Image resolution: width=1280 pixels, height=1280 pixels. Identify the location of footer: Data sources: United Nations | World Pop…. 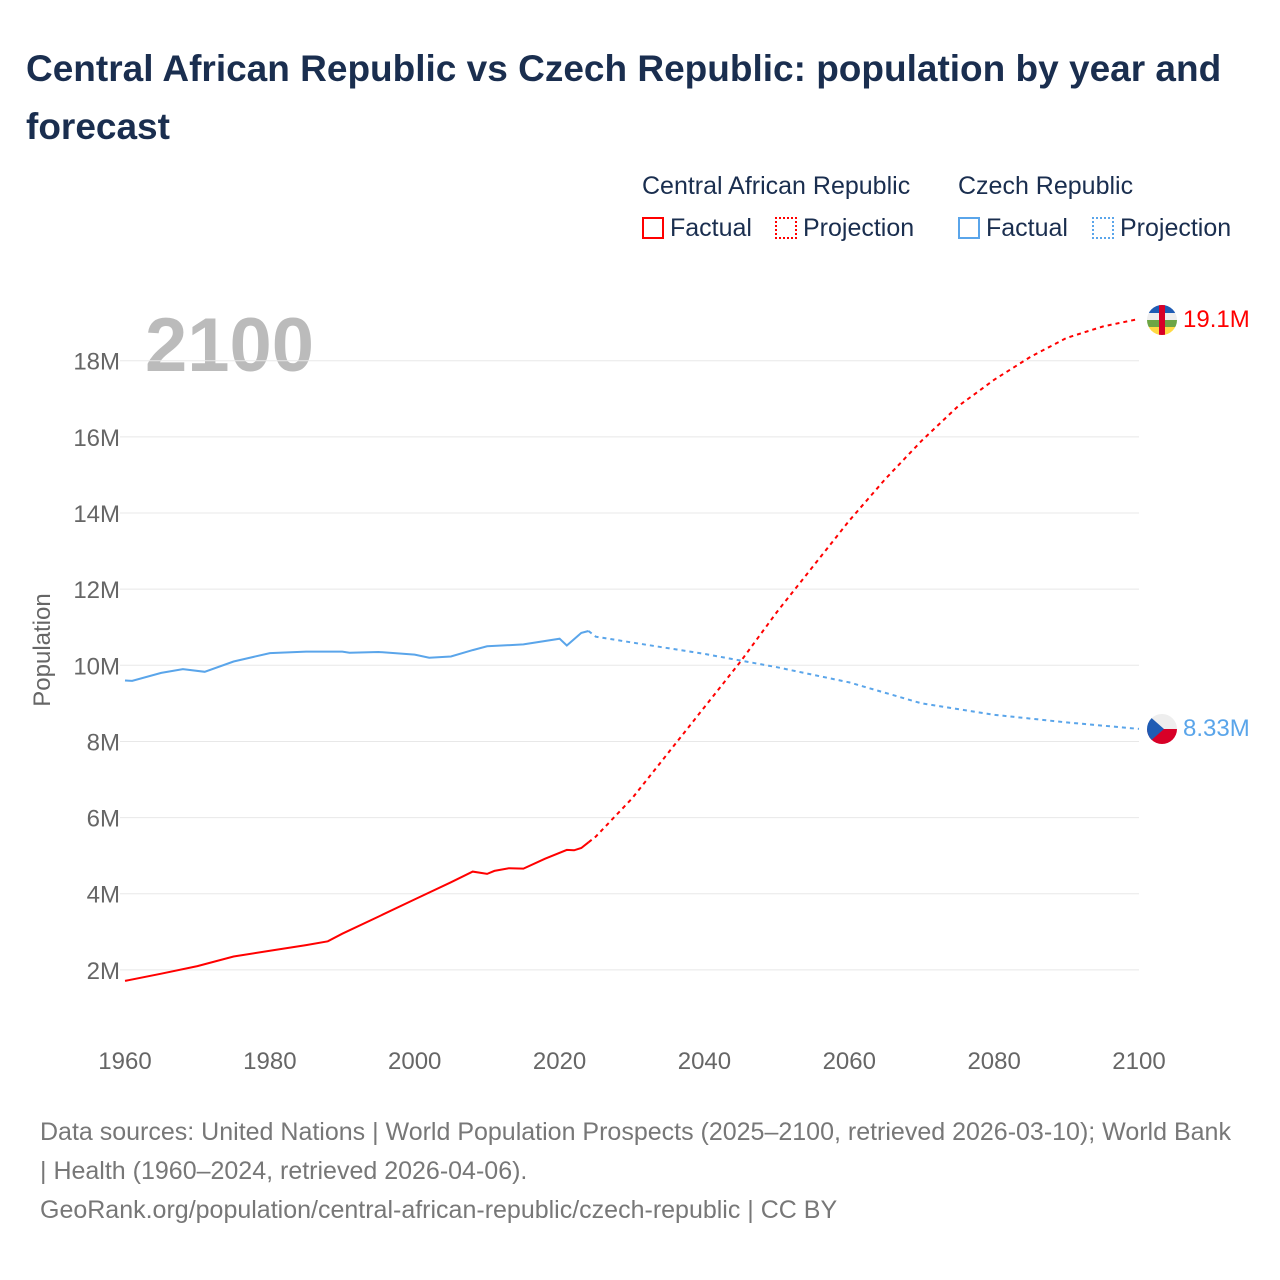
(640, 1171).